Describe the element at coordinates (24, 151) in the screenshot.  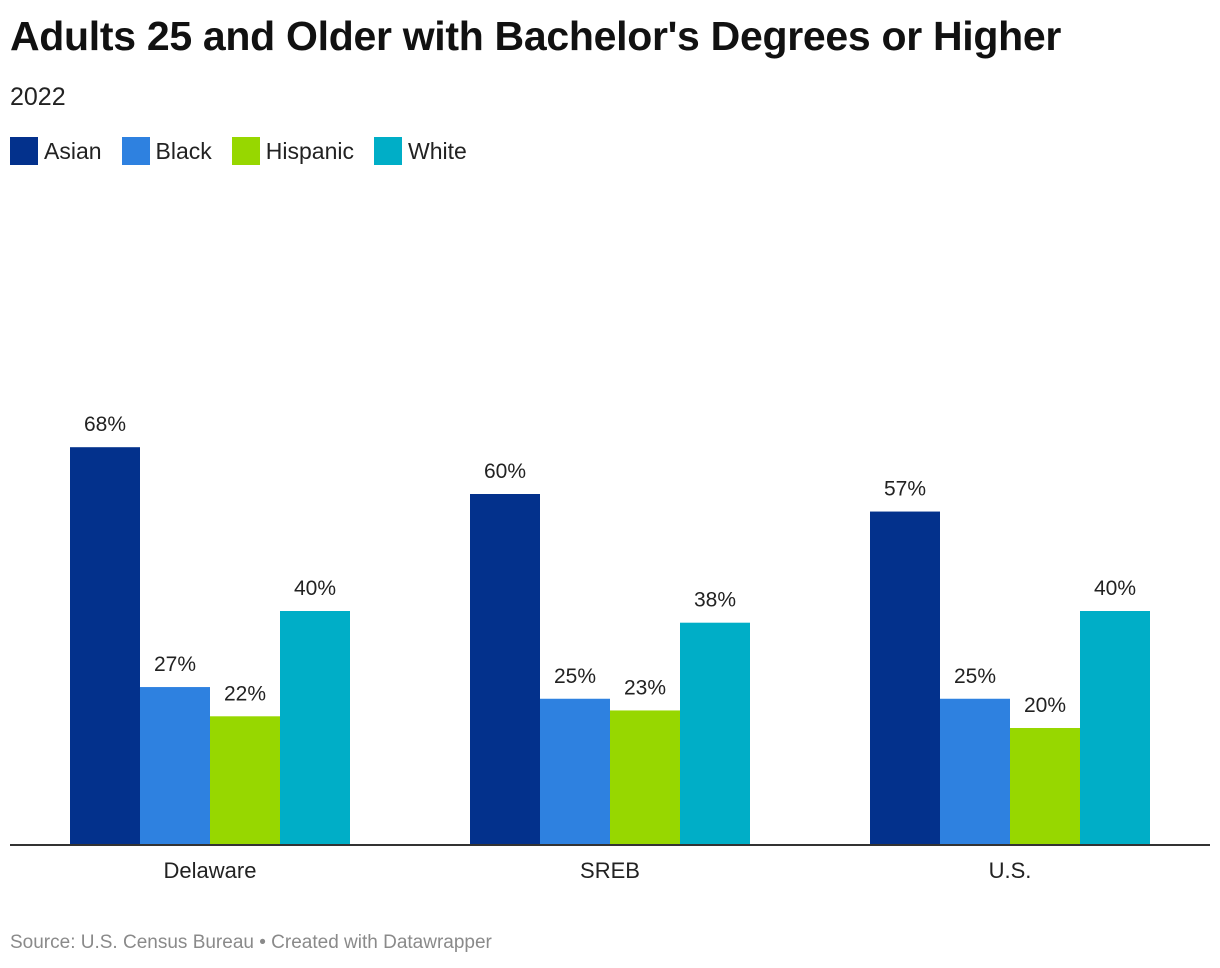
I see `legend-swatch-asian` at that location.